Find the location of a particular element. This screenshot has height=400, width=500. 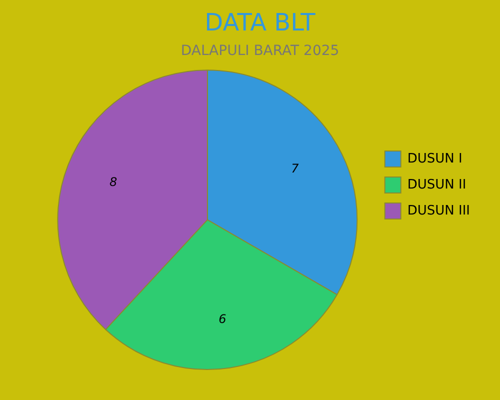

data-label: 7 is located at coordinates (295, 168).